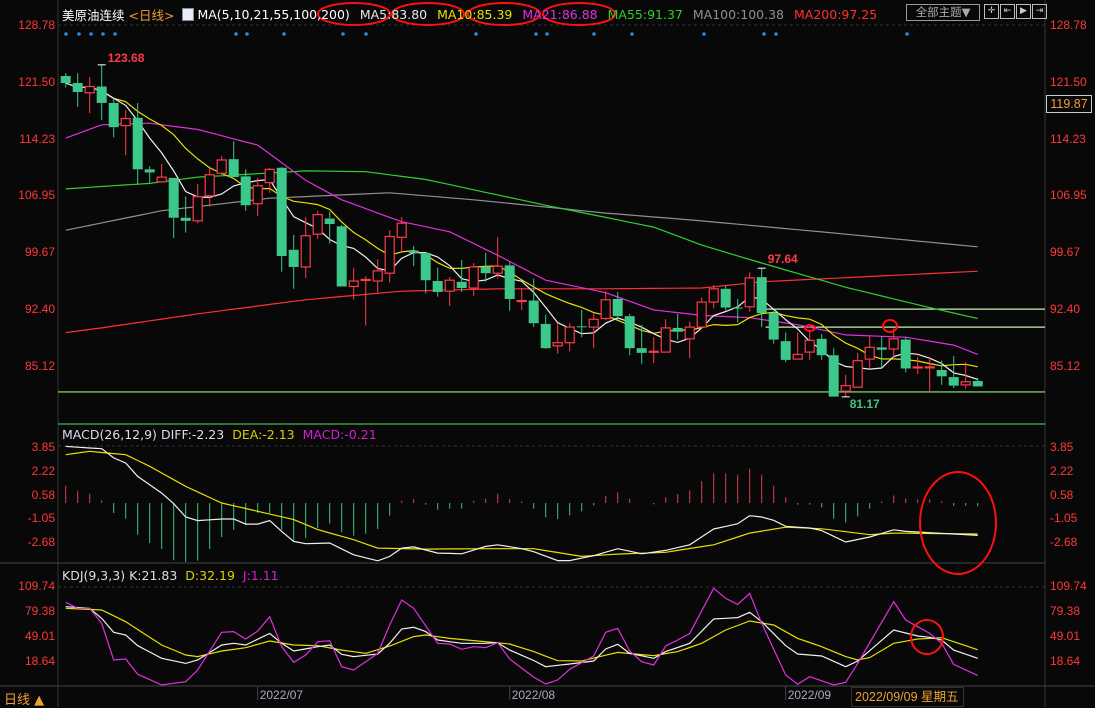 This screenshot has width=1095, height=708. Describe the element at coordinates (738, 14) in the screenshot. I see `ma-value-4: MA100:100.38` at that location.